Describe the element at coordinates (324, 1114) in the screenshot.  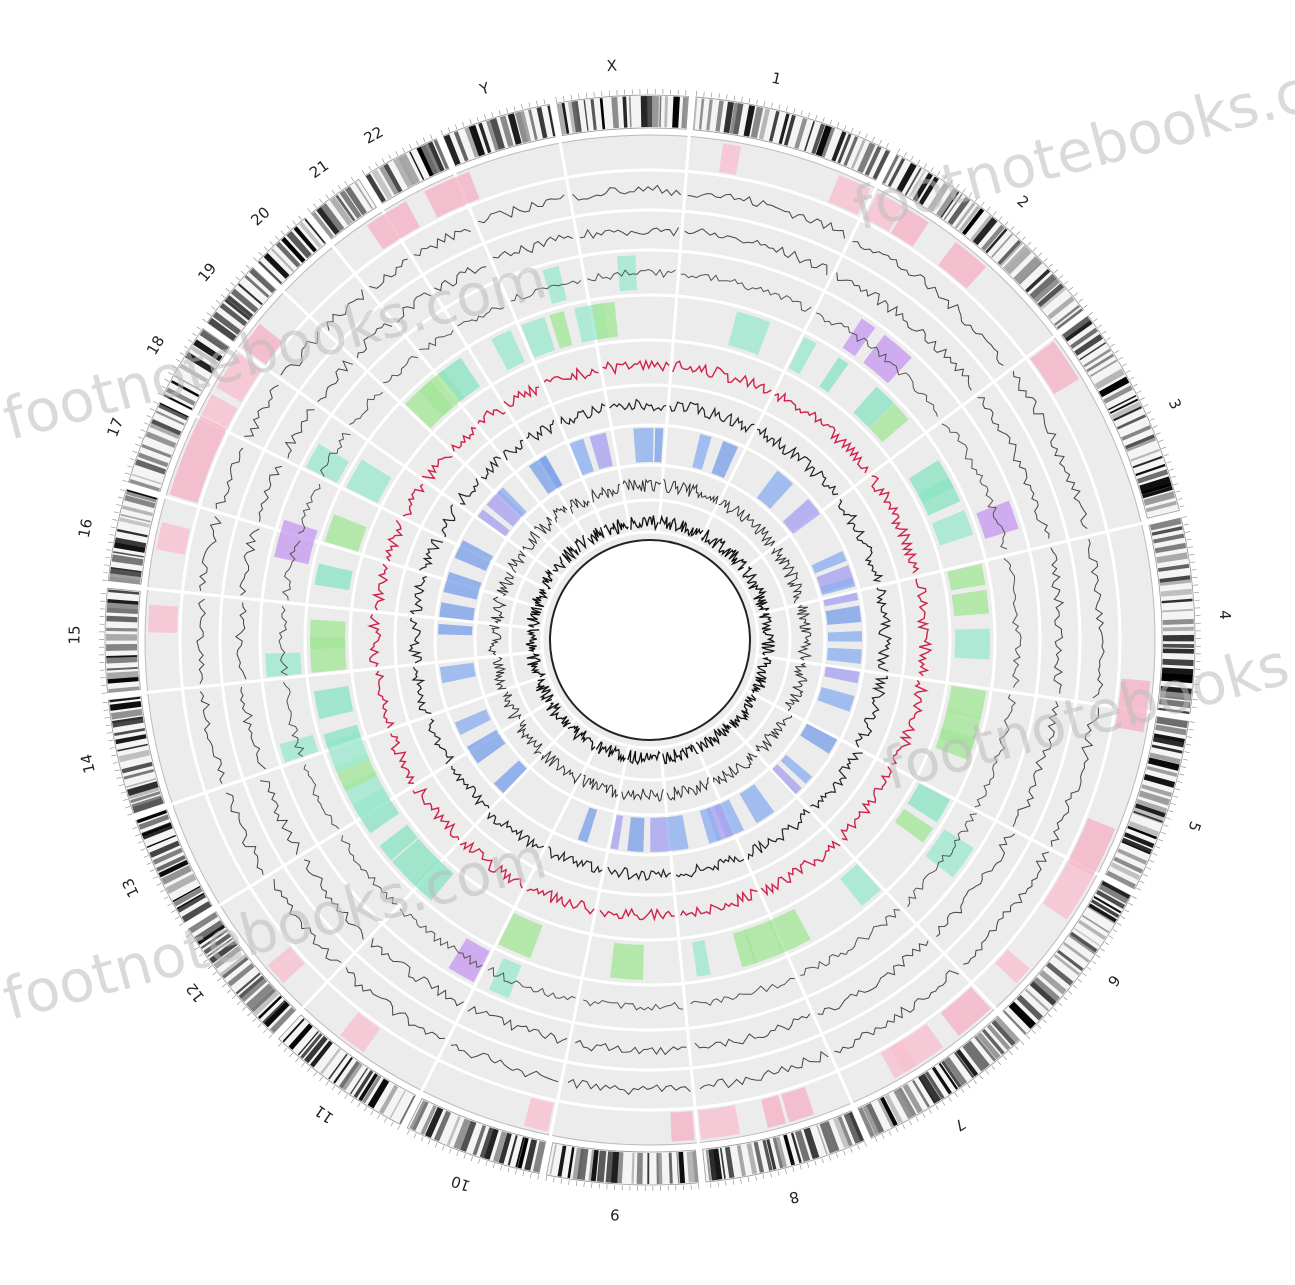
I see `chromosome-label: 11` at that location.